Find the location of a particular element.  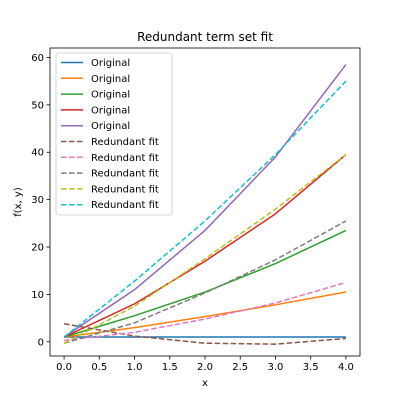

y-tick-label: 60 is located at coordinates (37, 58).